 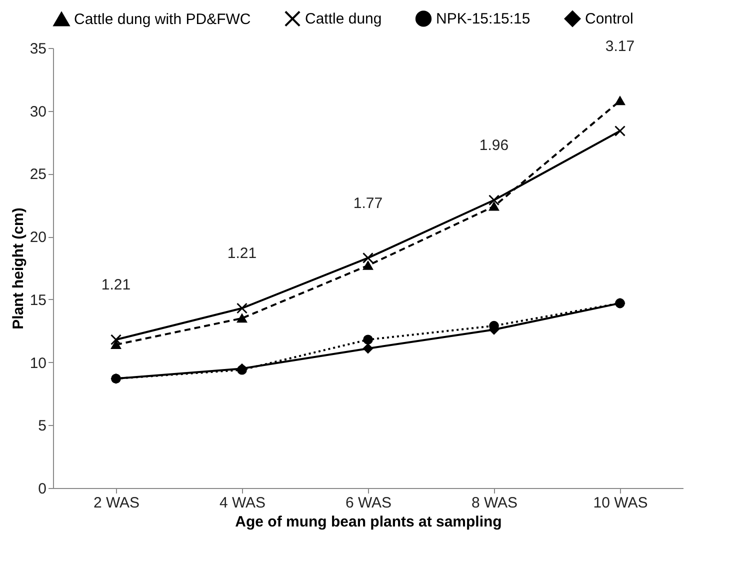 What do you see at coordinates (38, 363) in the screenshot?
I see `y-tick-label: 10` at bounding box center [38, 363].